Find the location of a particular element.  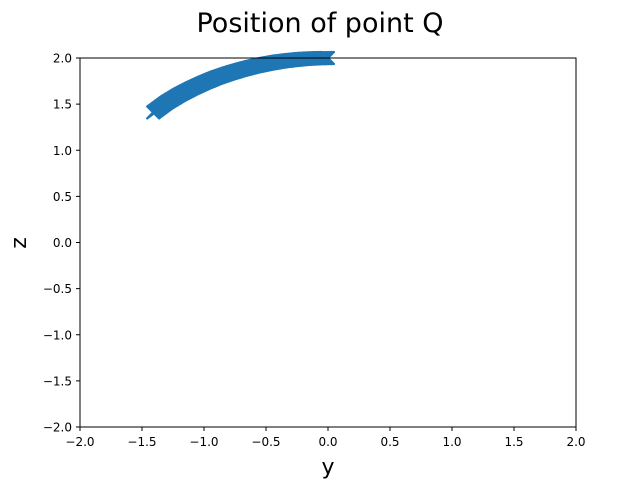

x-tick-label: −0.5 is located at coordinates (265, 442).